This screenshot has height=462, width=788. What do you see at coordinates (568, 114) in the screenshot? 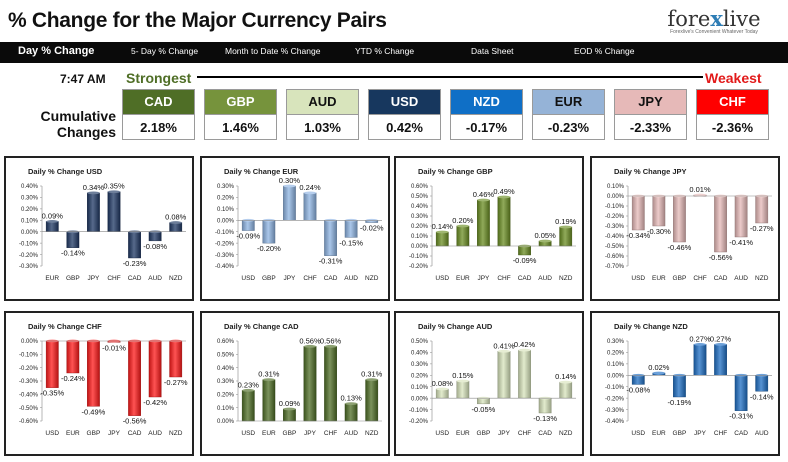
I see `currency-box-eur: EUR -0.23%` at bounding box center [568, 114].